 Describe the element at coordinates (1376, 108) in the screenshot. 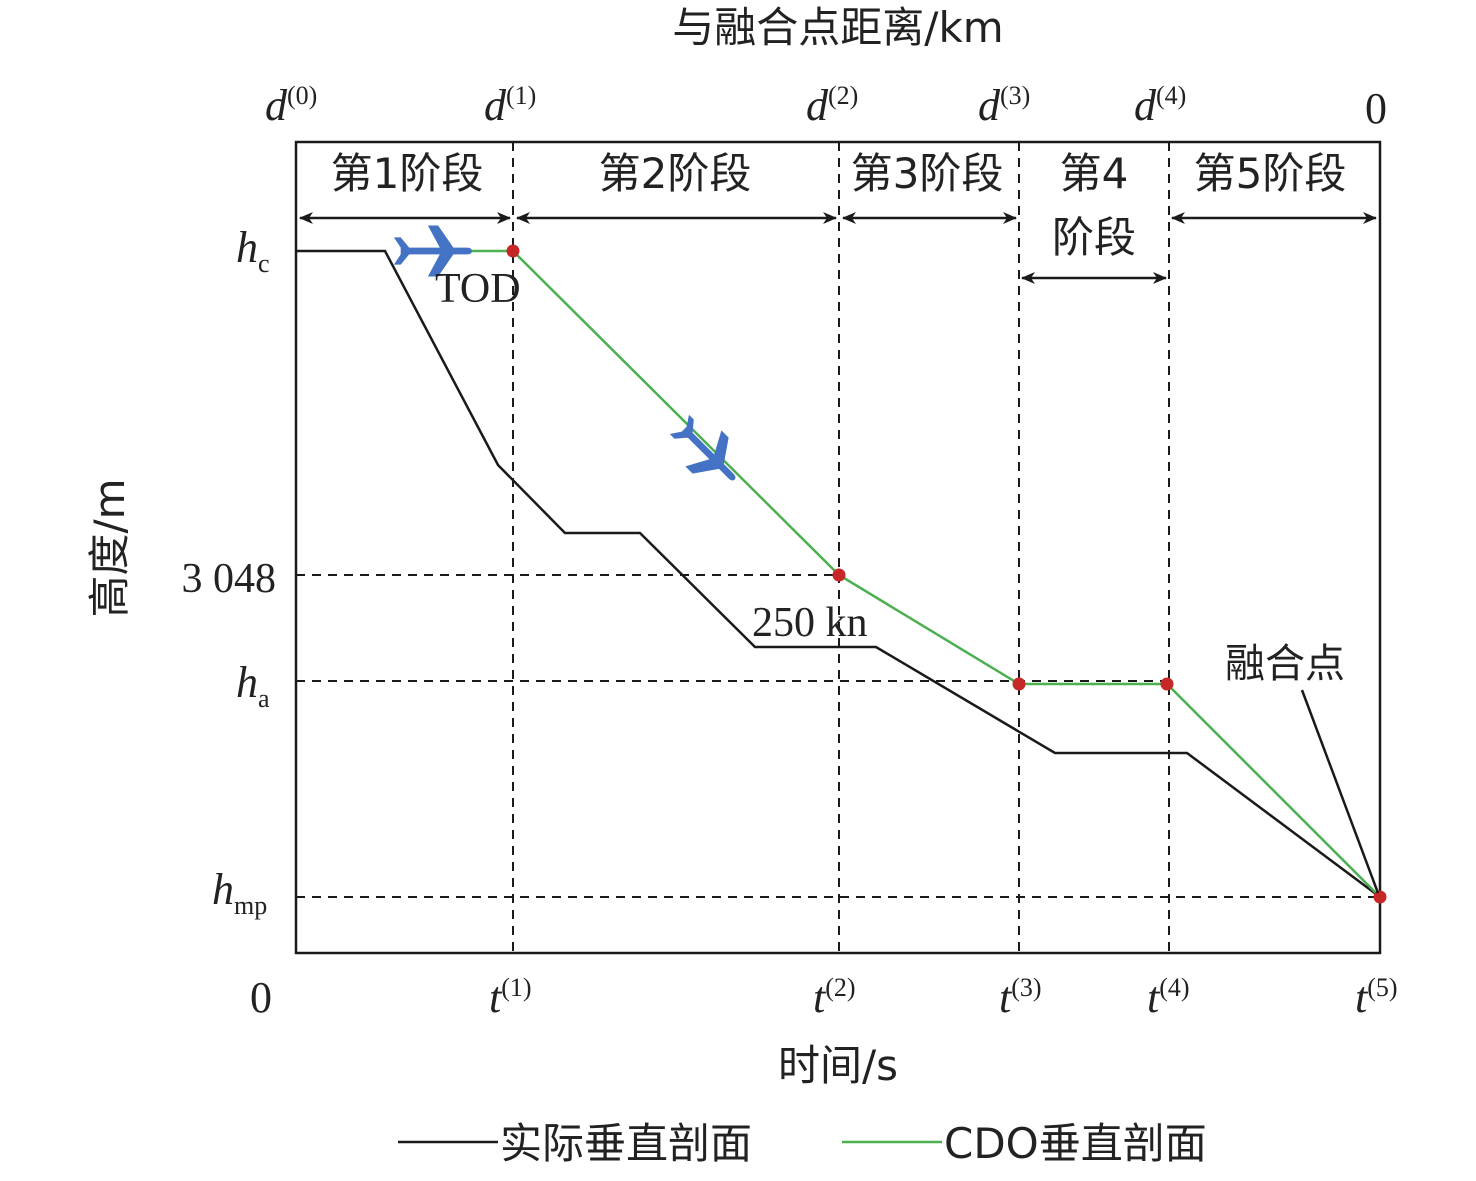

I see `top-tick-zero: 0` at that location.